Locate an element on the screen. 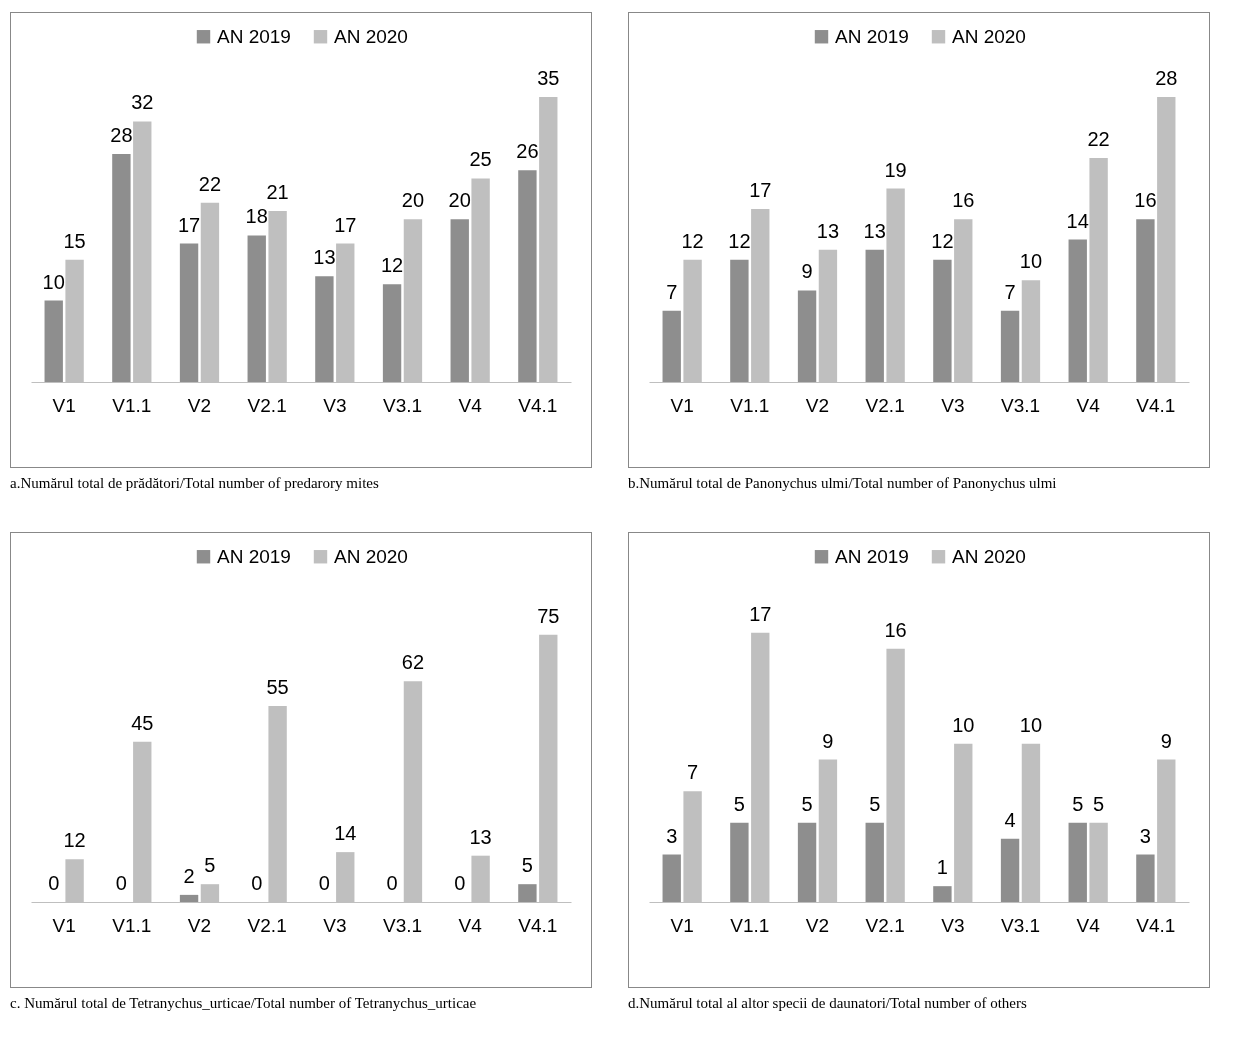  data-label: 14 is located at coordinates (1077, 220).